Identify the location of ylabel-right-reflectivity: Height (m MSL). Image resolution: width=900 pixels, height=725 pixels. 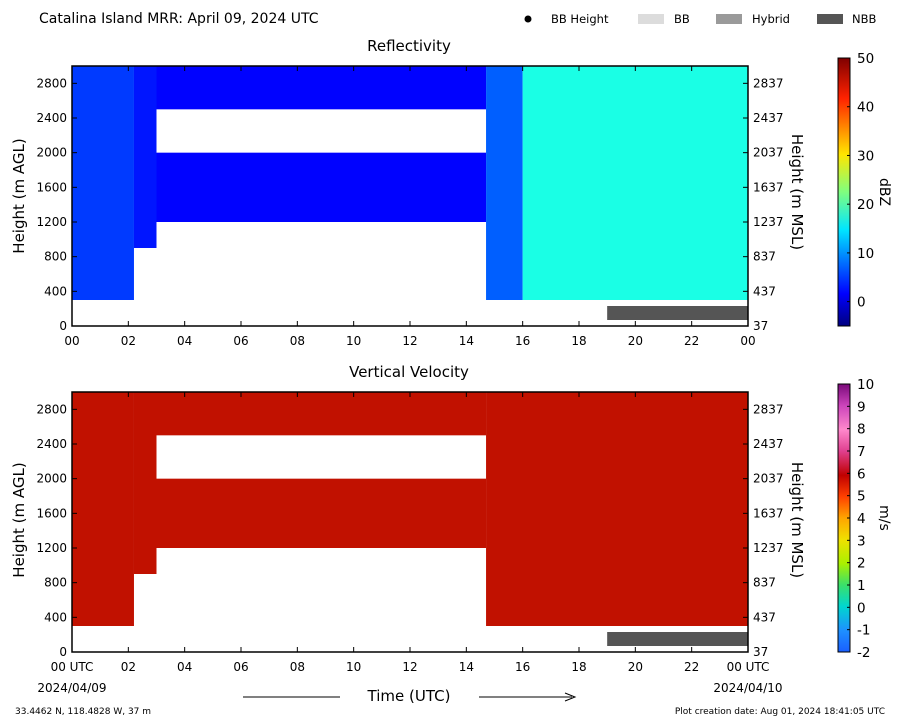
(797, 192).